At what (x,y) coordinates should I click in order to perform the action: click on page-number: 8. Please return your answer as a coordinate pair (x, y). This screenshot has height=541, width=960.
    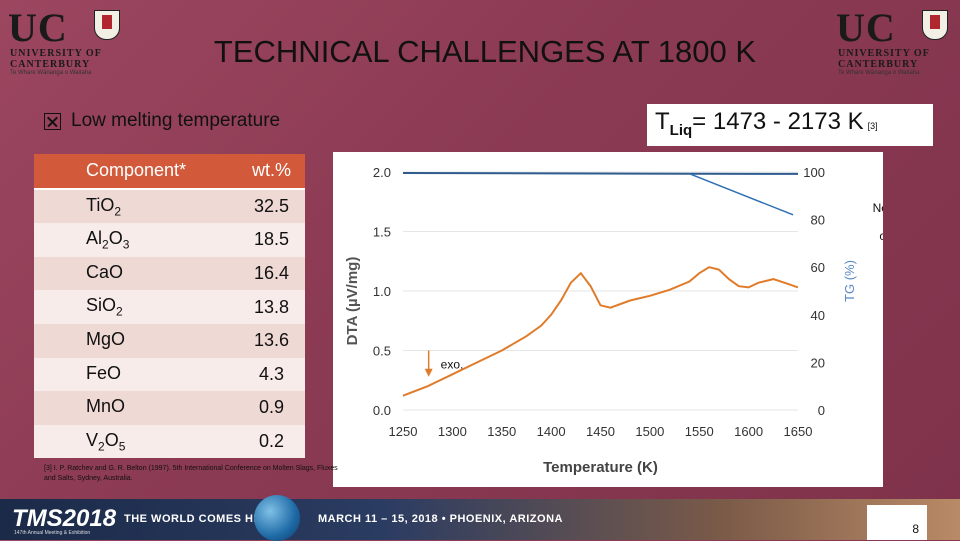
    Looking at the image, I should click on (897, 522).